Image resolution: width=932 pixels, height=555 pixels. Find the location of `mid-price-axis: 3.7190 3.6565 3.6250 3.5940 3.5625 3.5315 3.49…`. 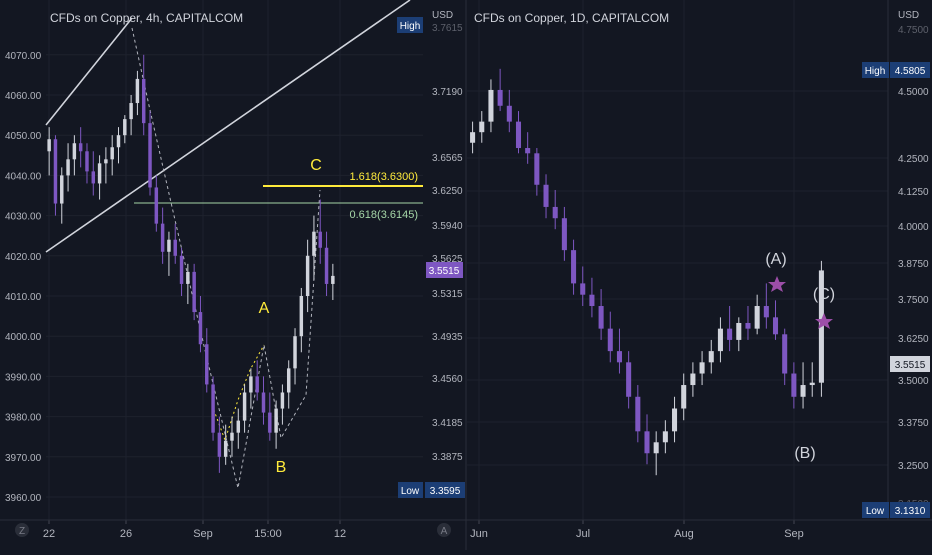

mid-price-axis: 3.7190 3.6565 3.6250 3.5940 3.5625 3.5315 3.49… is located at coordinates (447, 275).